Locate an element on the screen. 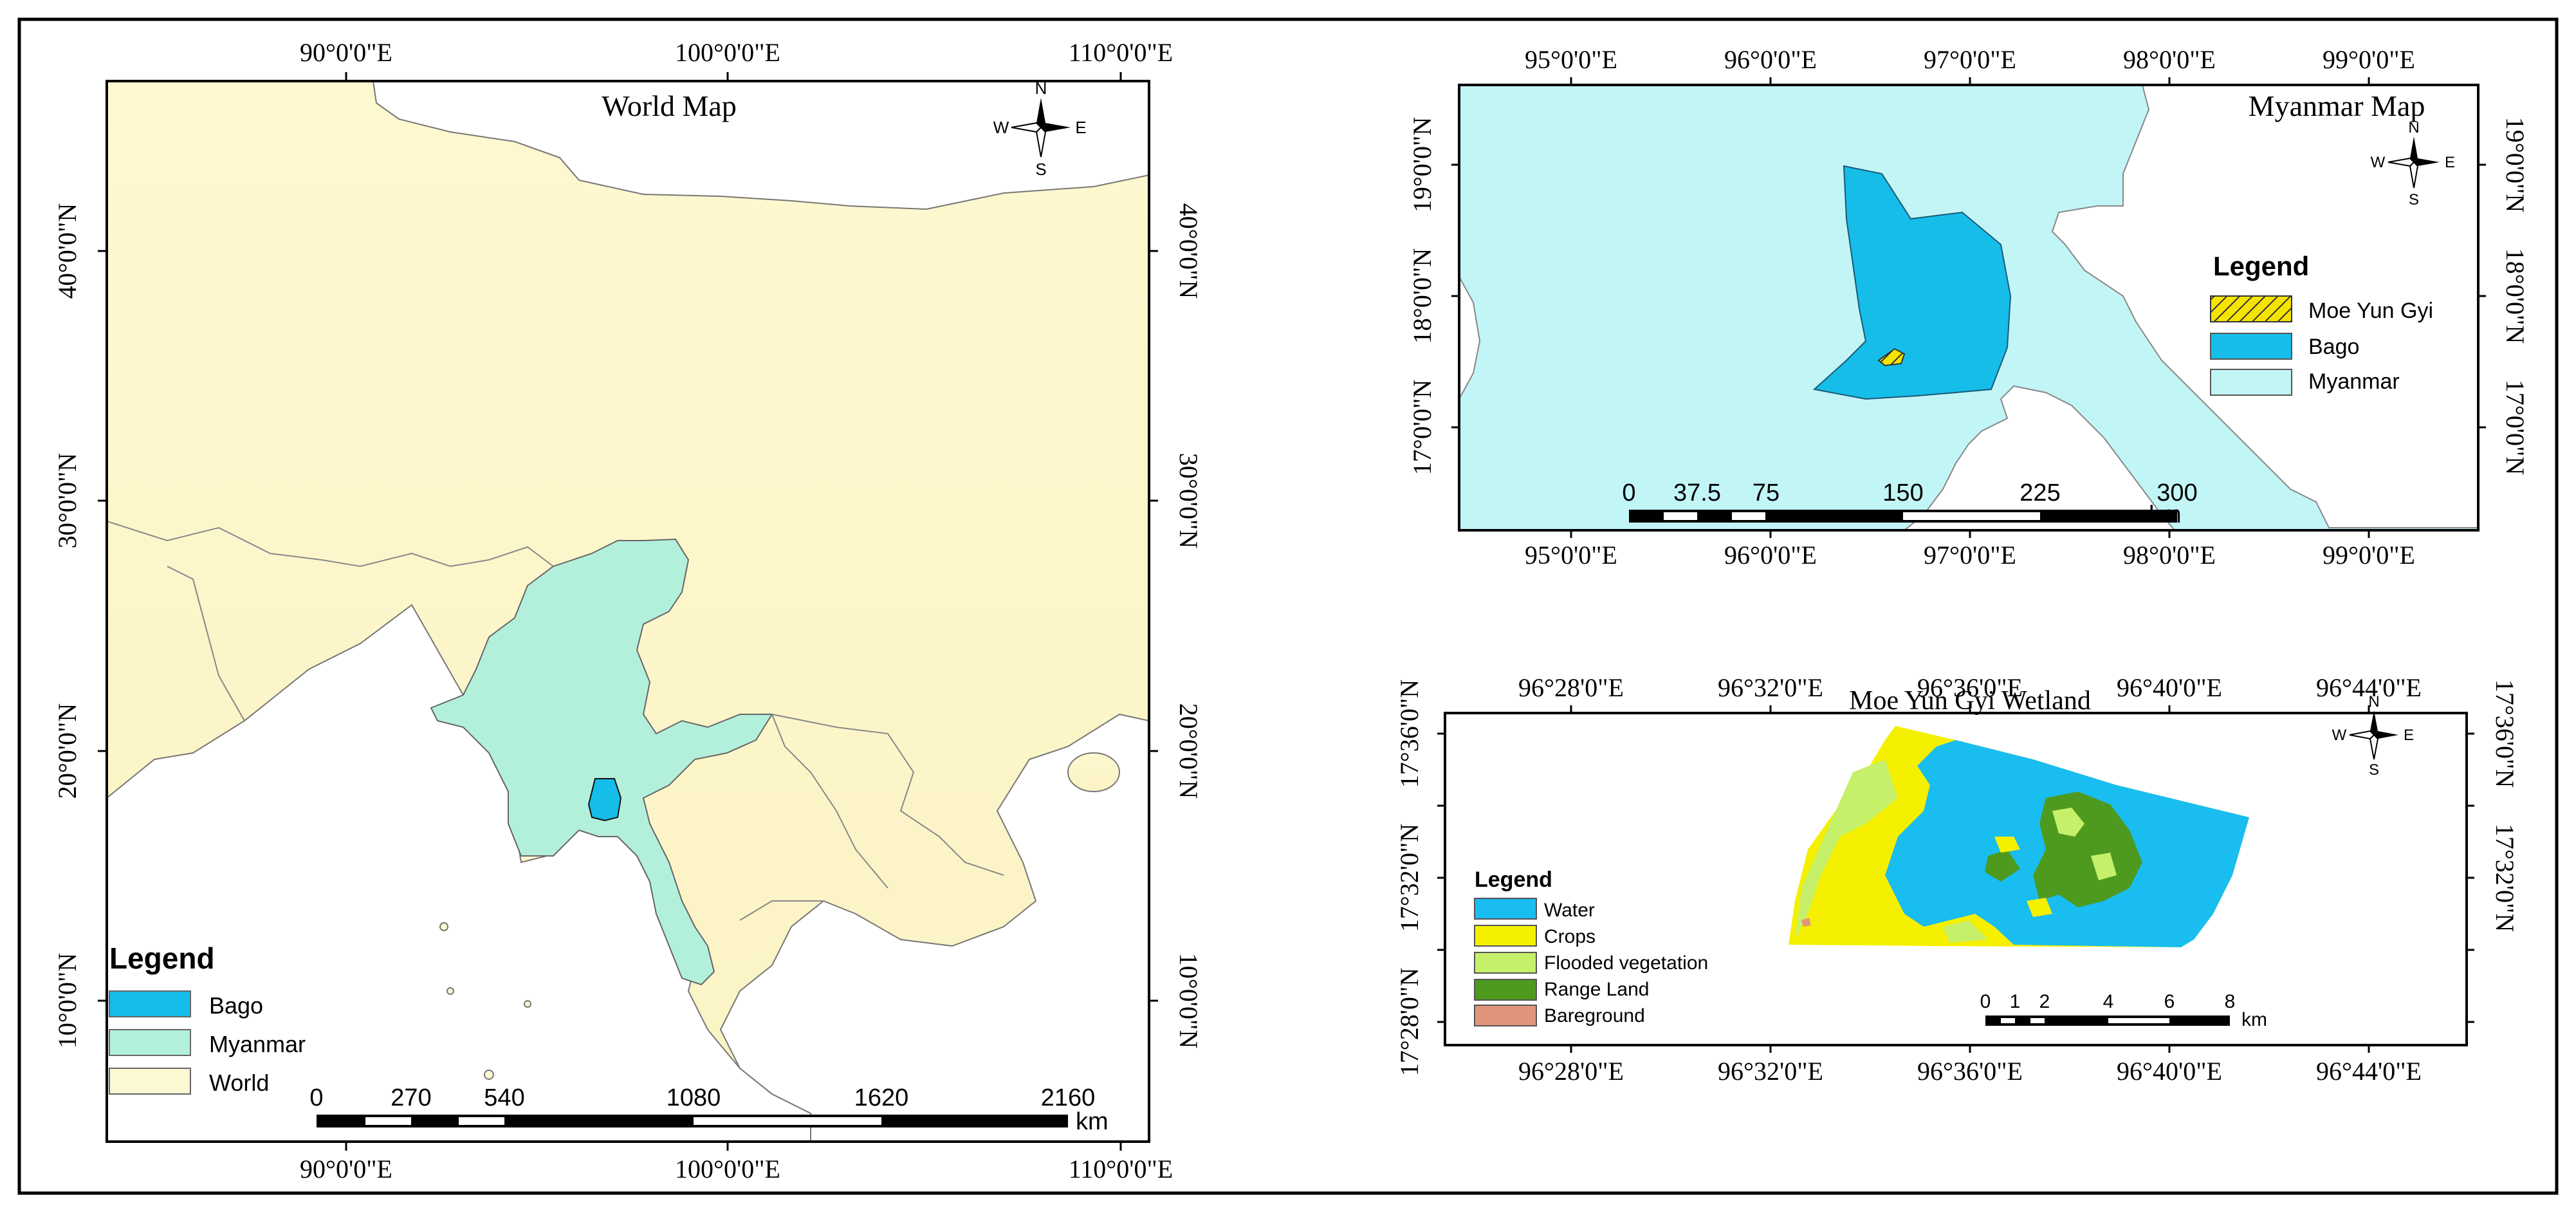 The image size is (2576, 1215). world-legend-label: Myanmar is located at coordinates (257, 1044).